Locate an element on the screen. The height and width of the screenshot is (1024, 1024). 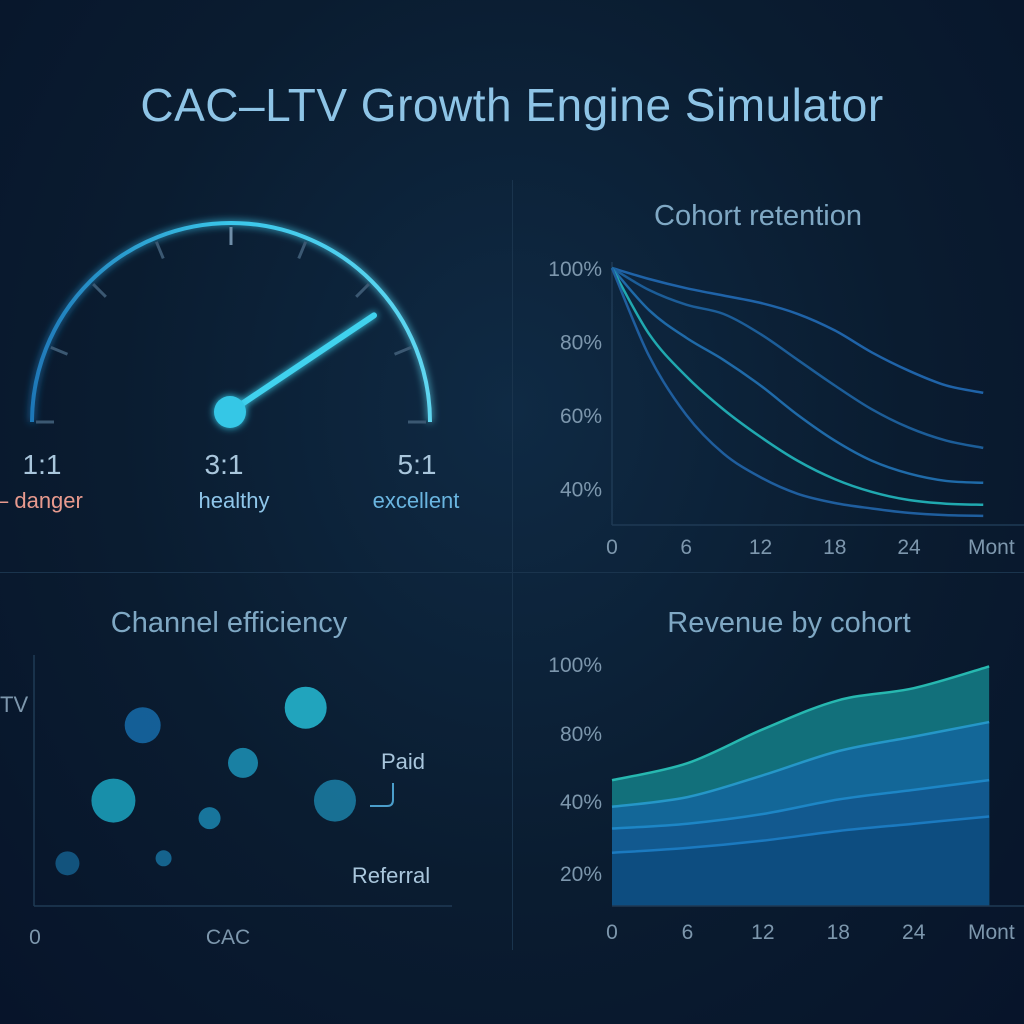
gauge-hub is located at coordinates (230, 412).